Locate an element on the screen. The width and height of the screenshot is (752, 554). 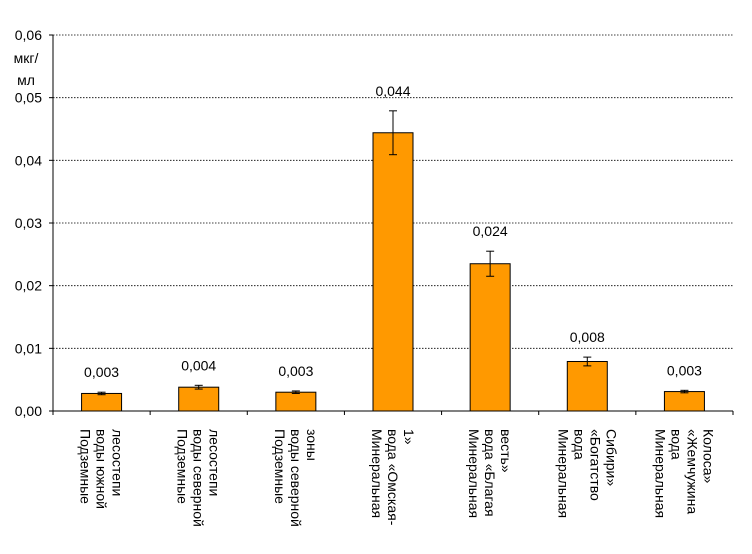
x-category-label-line: воды южной is located at coordinates (102, 469).